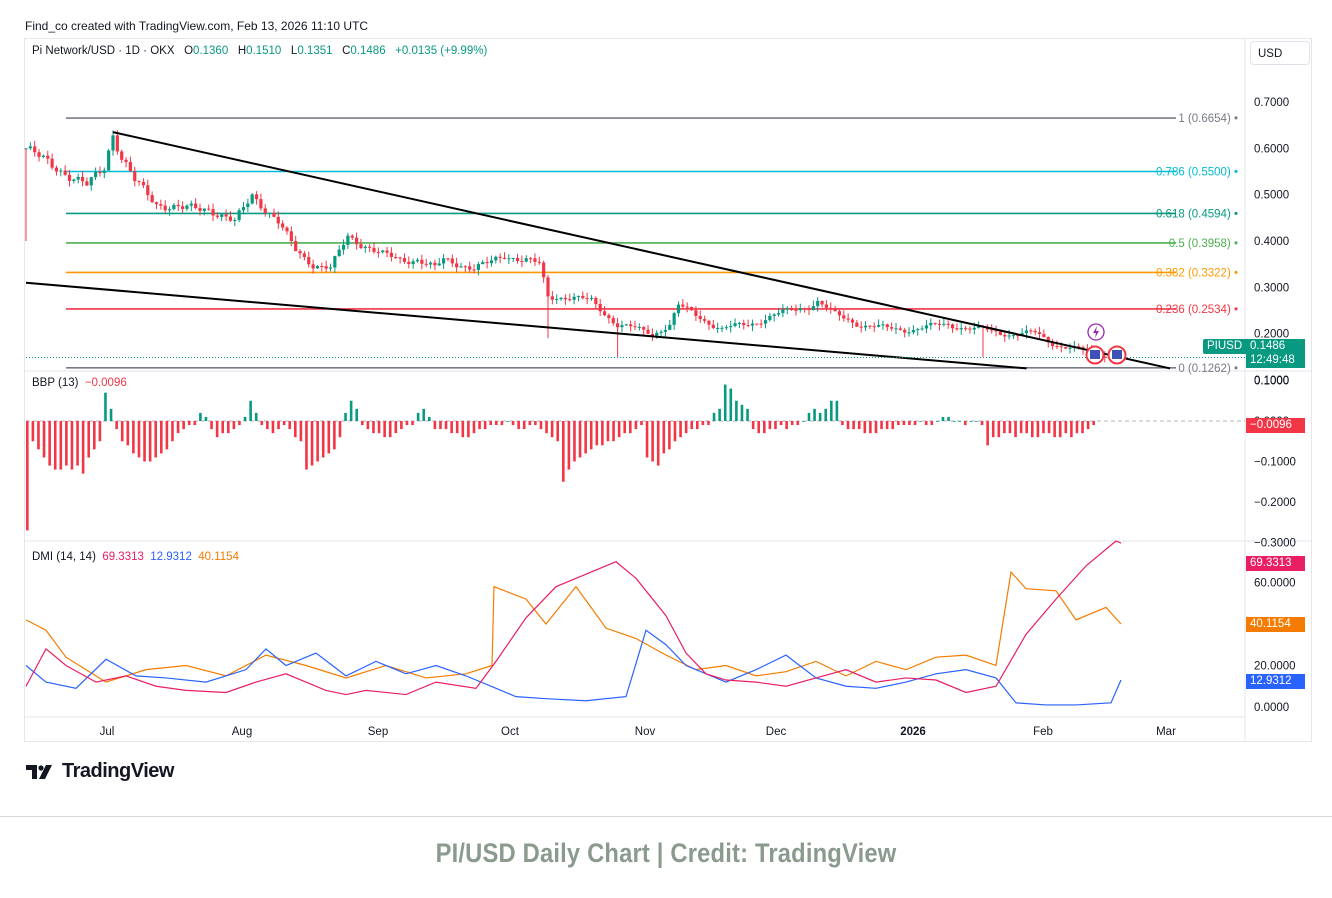 Image resolution: width=1332 pixels, height=898 pixels. I want to click on price-axis-label: 0.1000, so click(1271, 381).